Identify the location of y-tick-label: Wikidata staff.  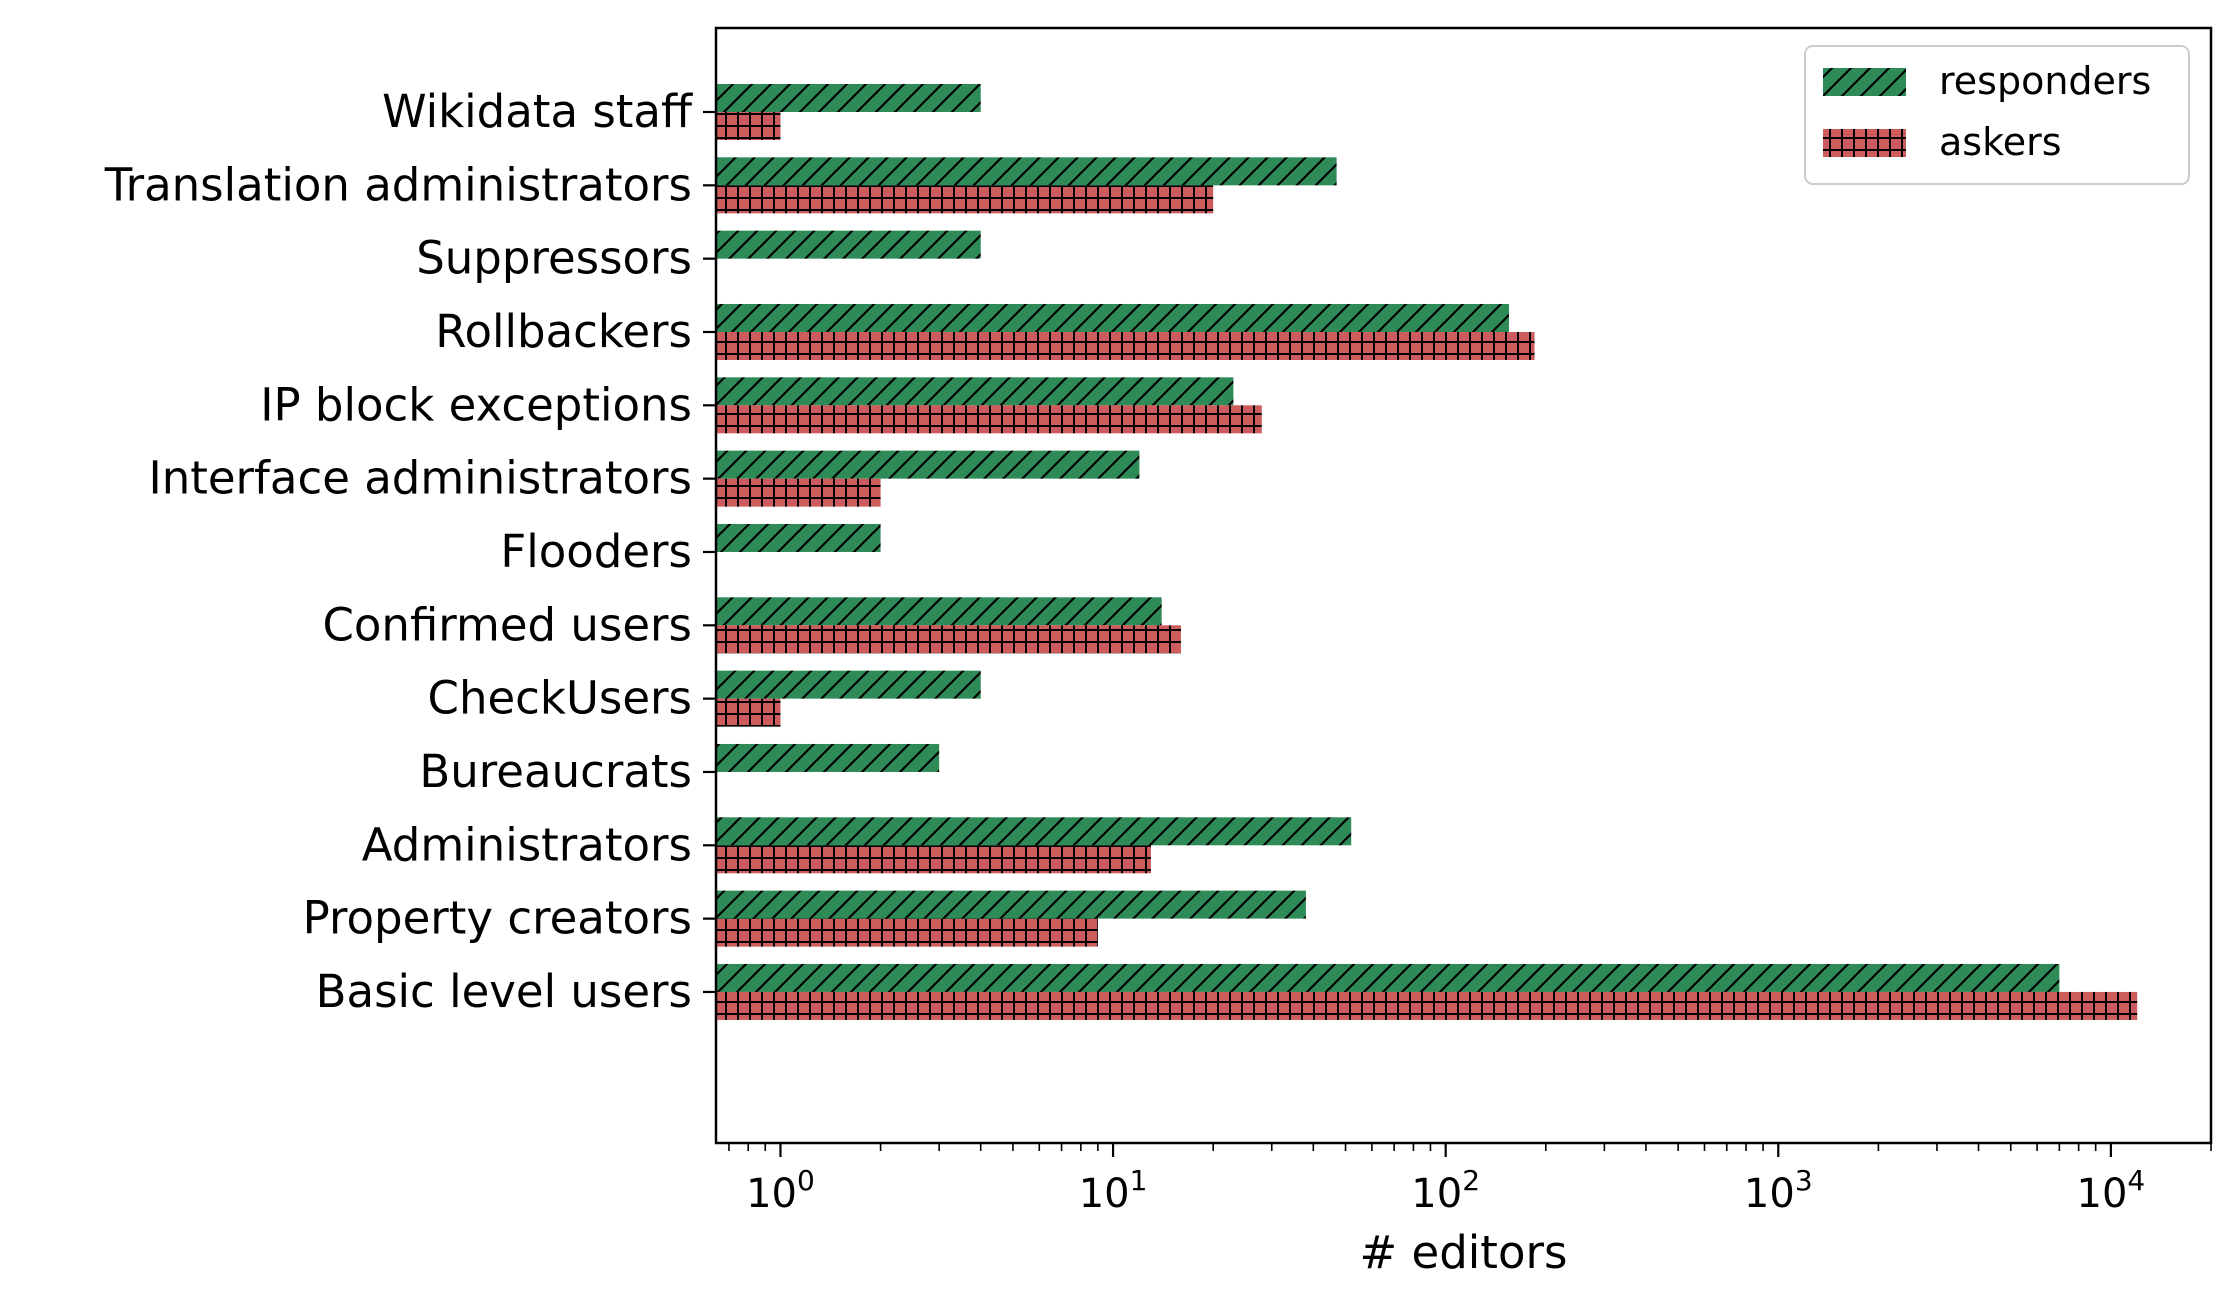
(537, 111).